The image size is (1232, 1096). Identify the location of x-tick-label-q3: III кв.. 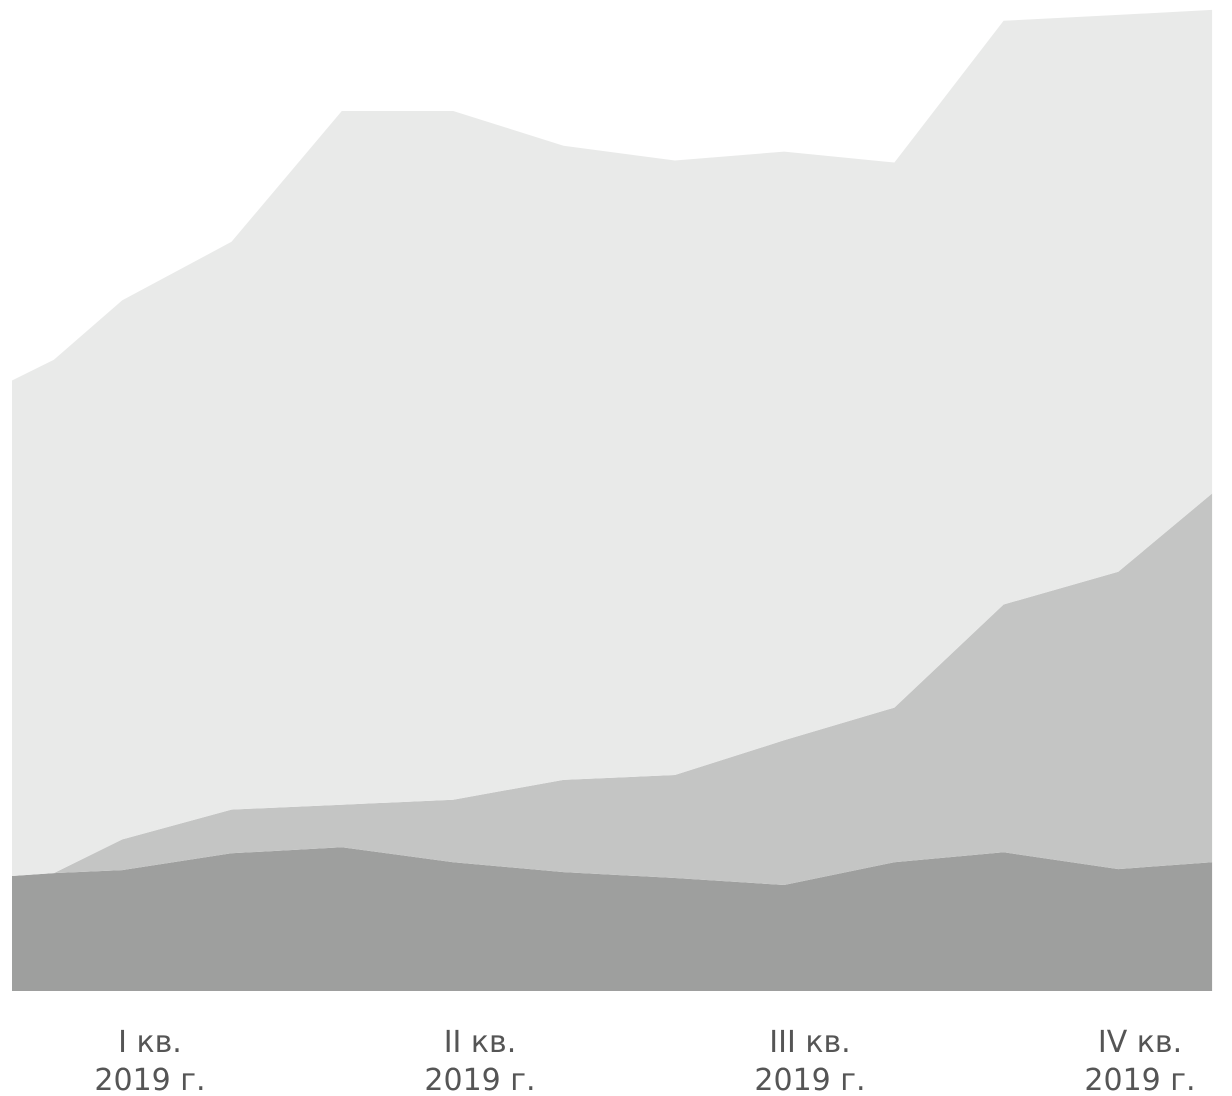
(809, 1042).